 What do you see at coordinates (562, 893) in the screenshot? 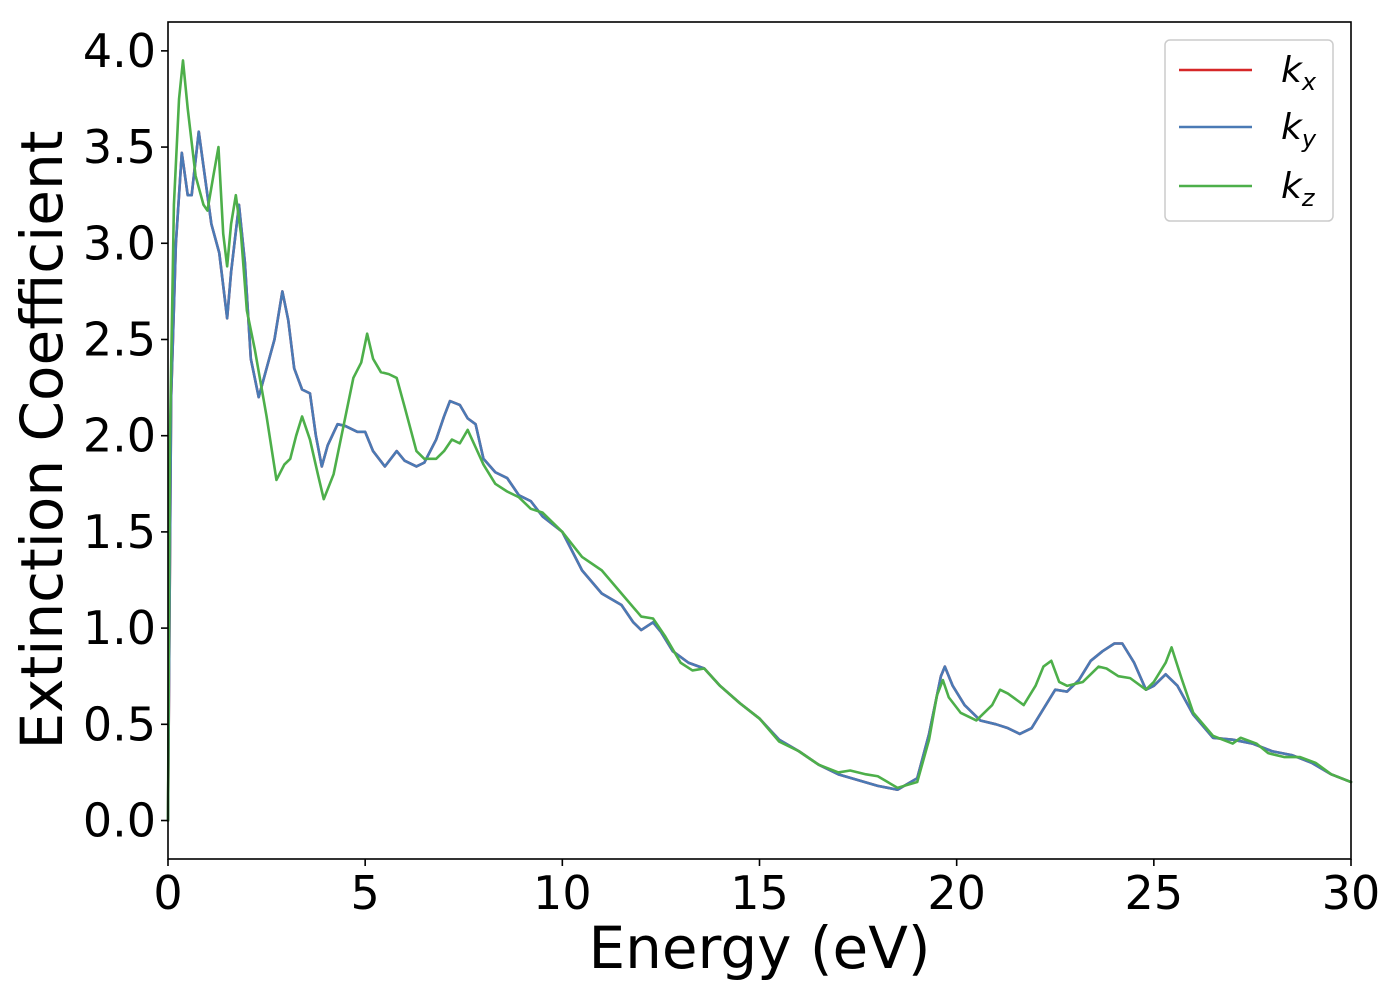
I see `x-tick-label: 10` at bounding box center [562, 893].